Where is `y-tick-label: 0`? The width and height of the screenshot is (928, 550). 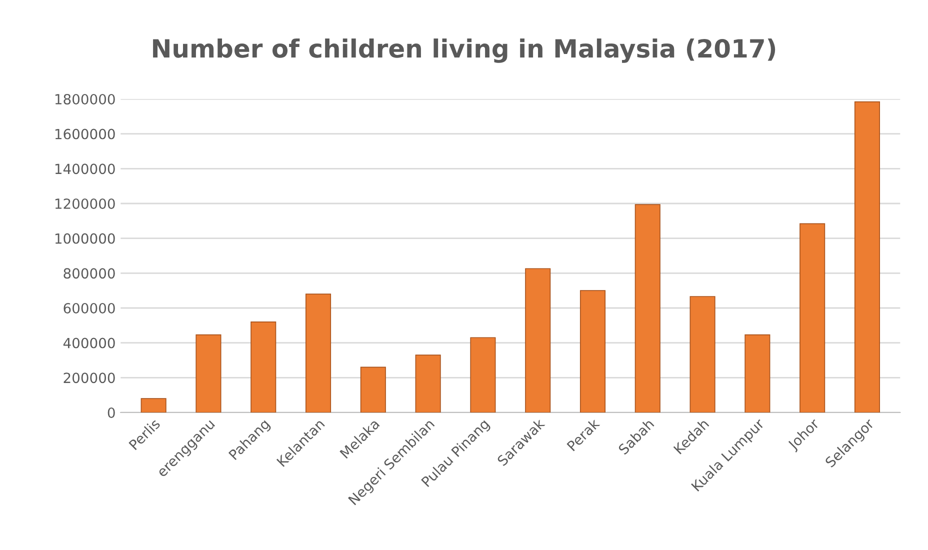 y-tick-label: 0 is located at coordinates (111, 412).